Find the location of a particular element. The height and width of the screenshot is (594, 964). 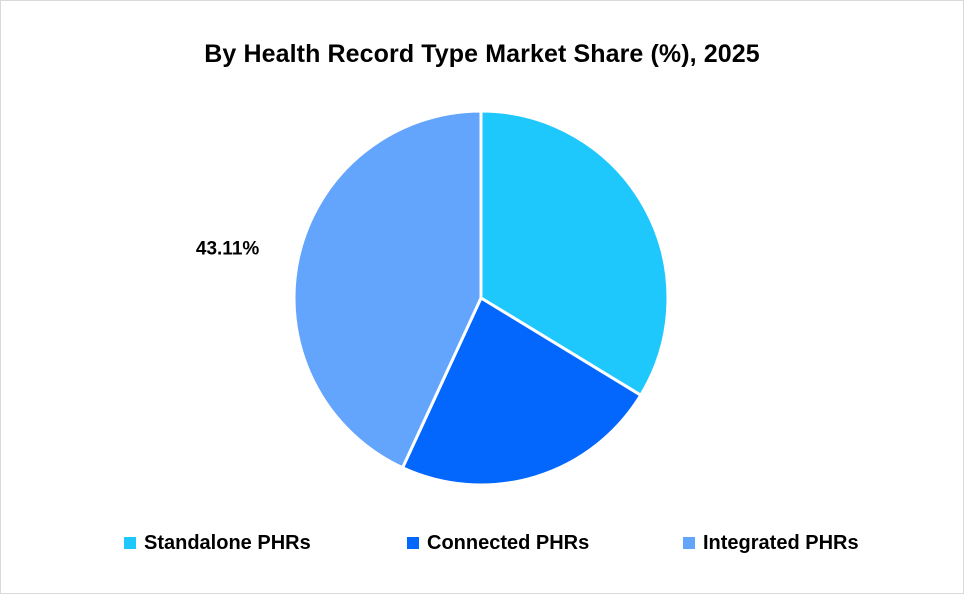

data-label-integrated-phrs: 43.11% is located at coordinates (227, 248).